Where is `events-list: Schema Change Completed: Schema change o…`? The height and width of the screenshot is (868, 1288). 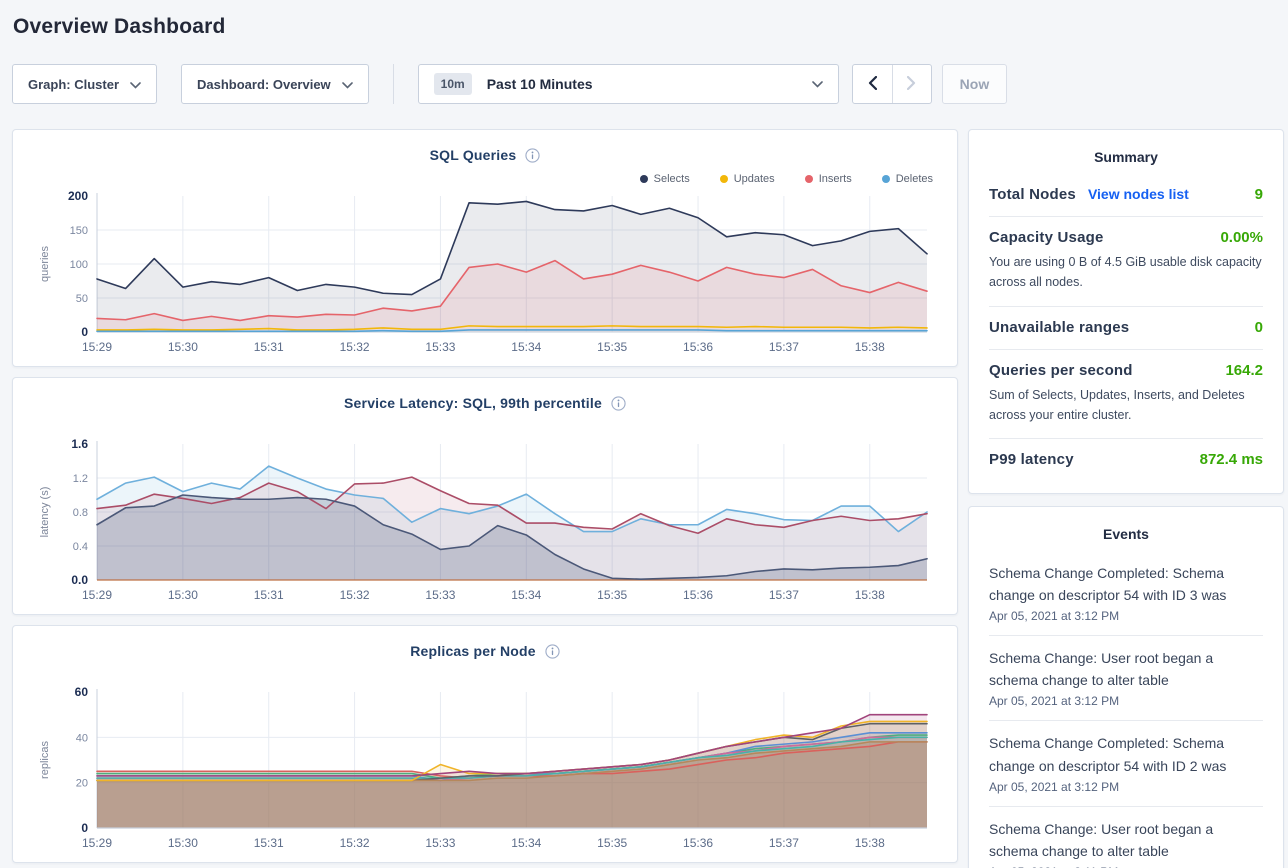 events-list: Schema Change Completed: Schema change o… is located at coordinates (1126, 709).